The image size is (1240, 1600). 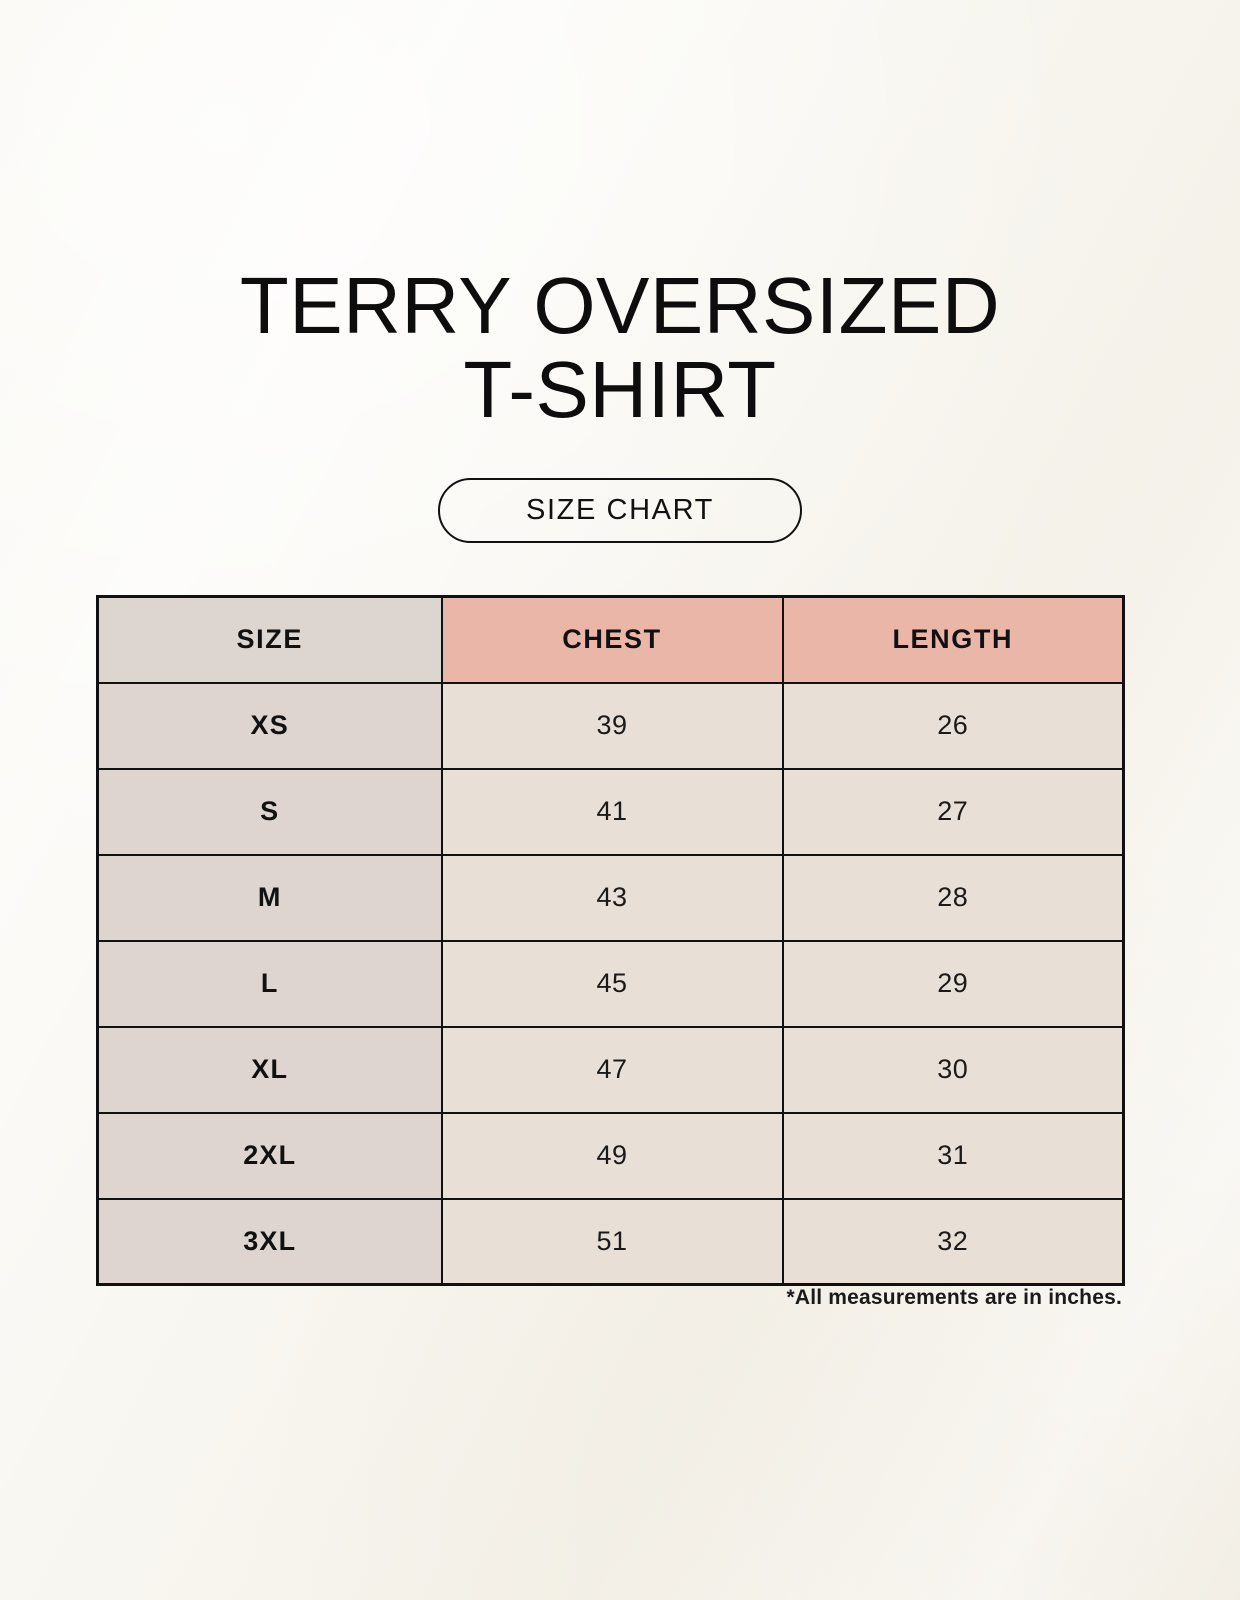 What do you see at coordinates (269, 725) in the screenshot?
I see `cell-size: XS` at bounding box center [269, 725].